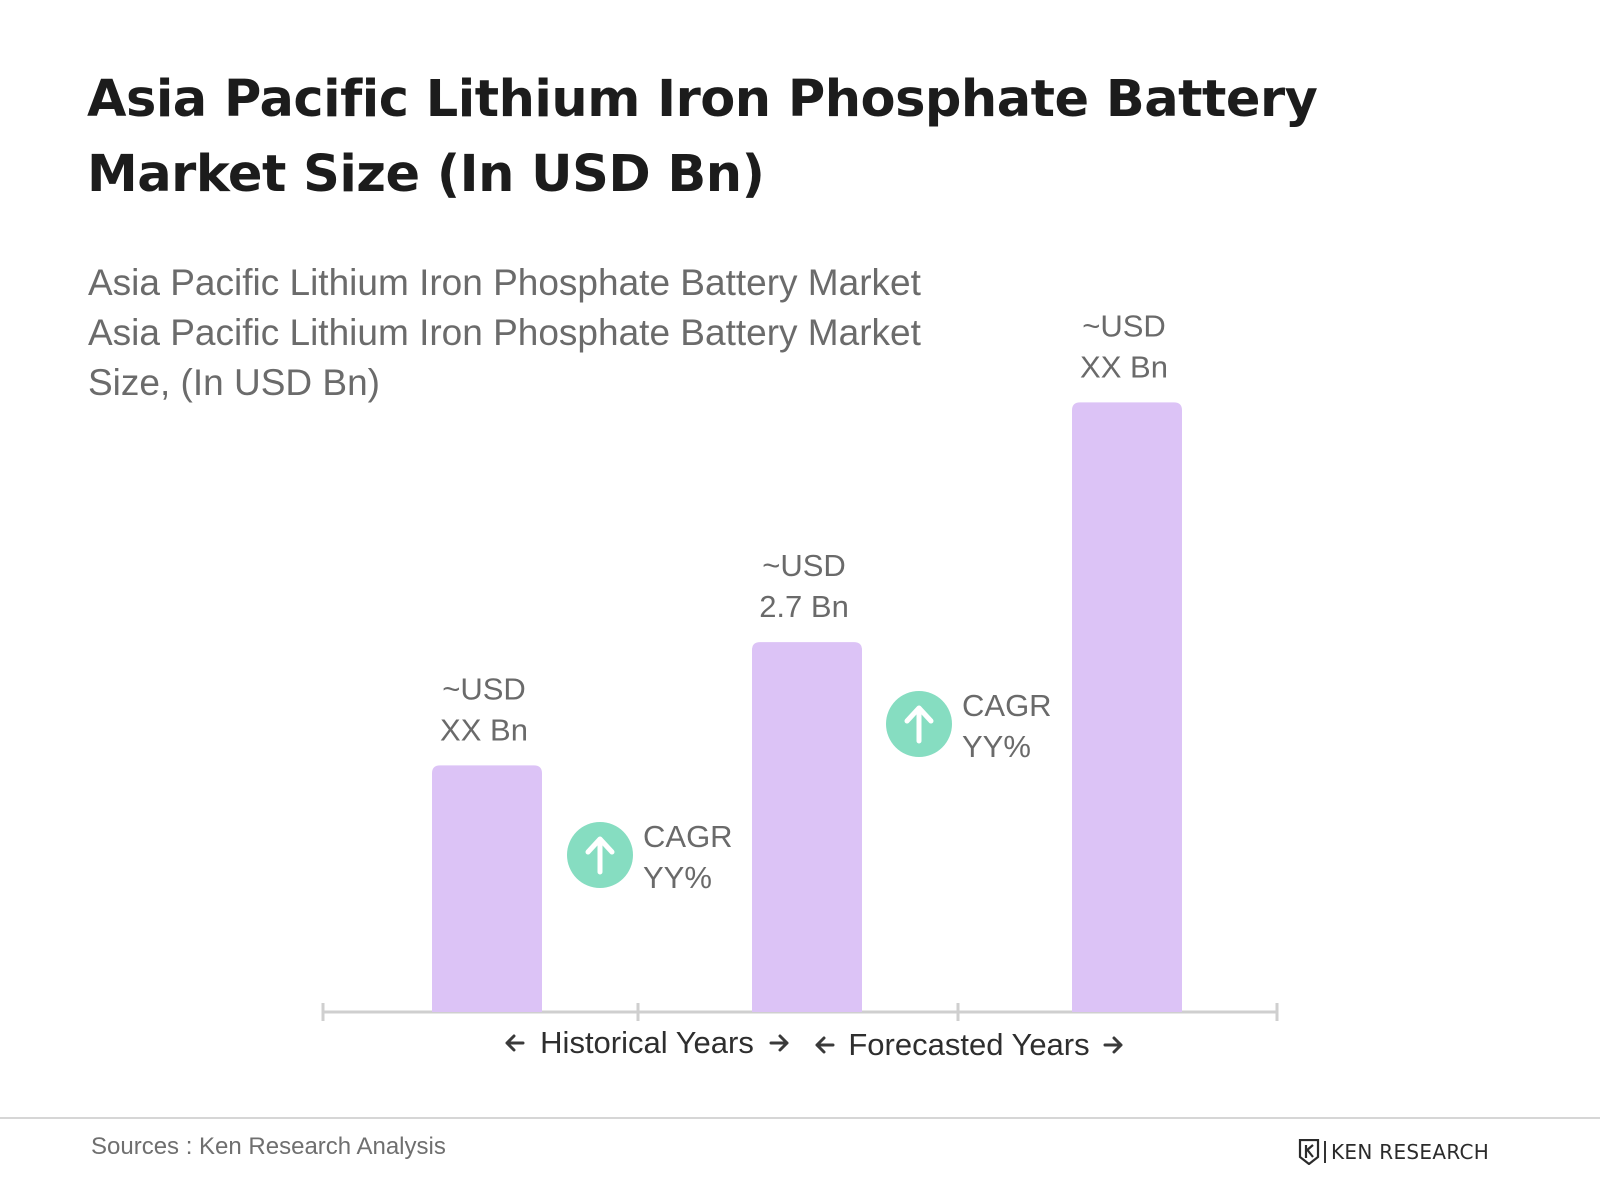  What do you see at coordinates (968, 1044) in the screenshot?
I see `period-label: Forecasted Years` at bounding box center [968, 1044].